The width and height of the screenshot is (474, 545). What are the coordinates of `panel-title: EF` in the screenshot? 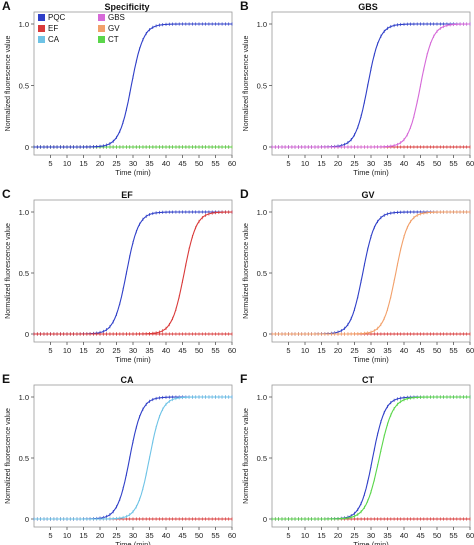 It's located at (127, 195).